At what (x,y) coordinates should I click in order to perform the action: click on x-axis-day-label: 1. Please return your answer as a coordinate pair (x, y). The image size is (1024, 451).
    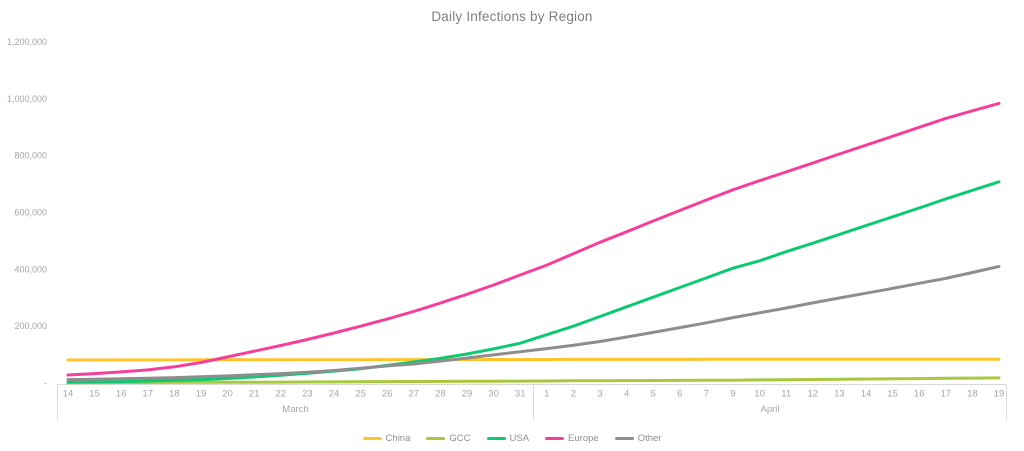
    Looking at the image, I should click on (546, 394).